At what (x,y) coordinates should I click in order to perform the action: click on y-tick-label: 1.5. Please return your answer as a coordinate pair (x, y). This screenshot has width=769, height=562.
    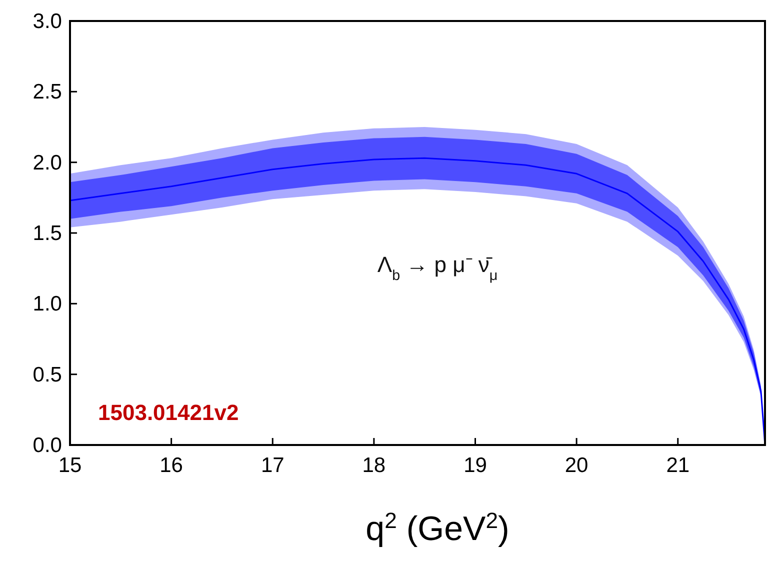
    Looking at the image, I should click on (47, 233).